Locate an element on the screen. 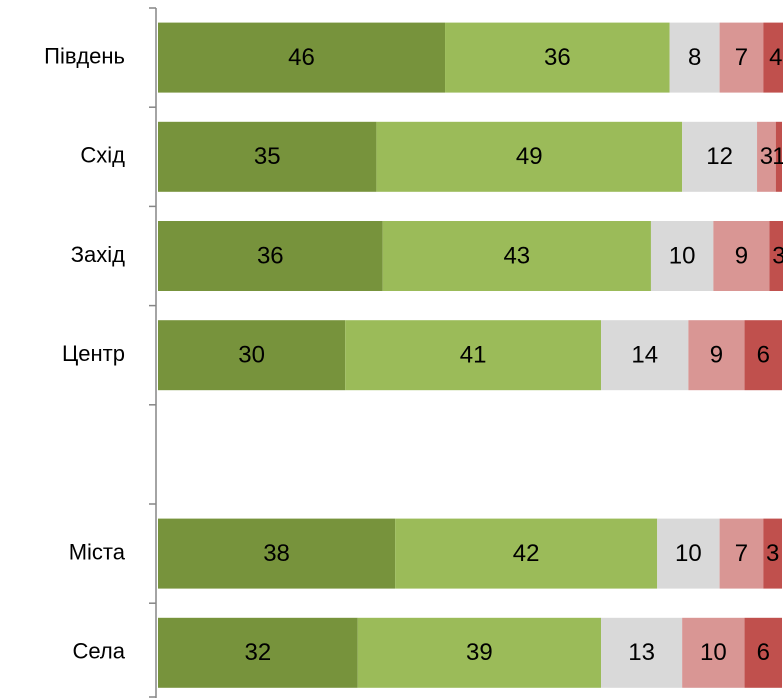 The image size is (783, 698). category-label: Міста is located at coordinates (97, 551).